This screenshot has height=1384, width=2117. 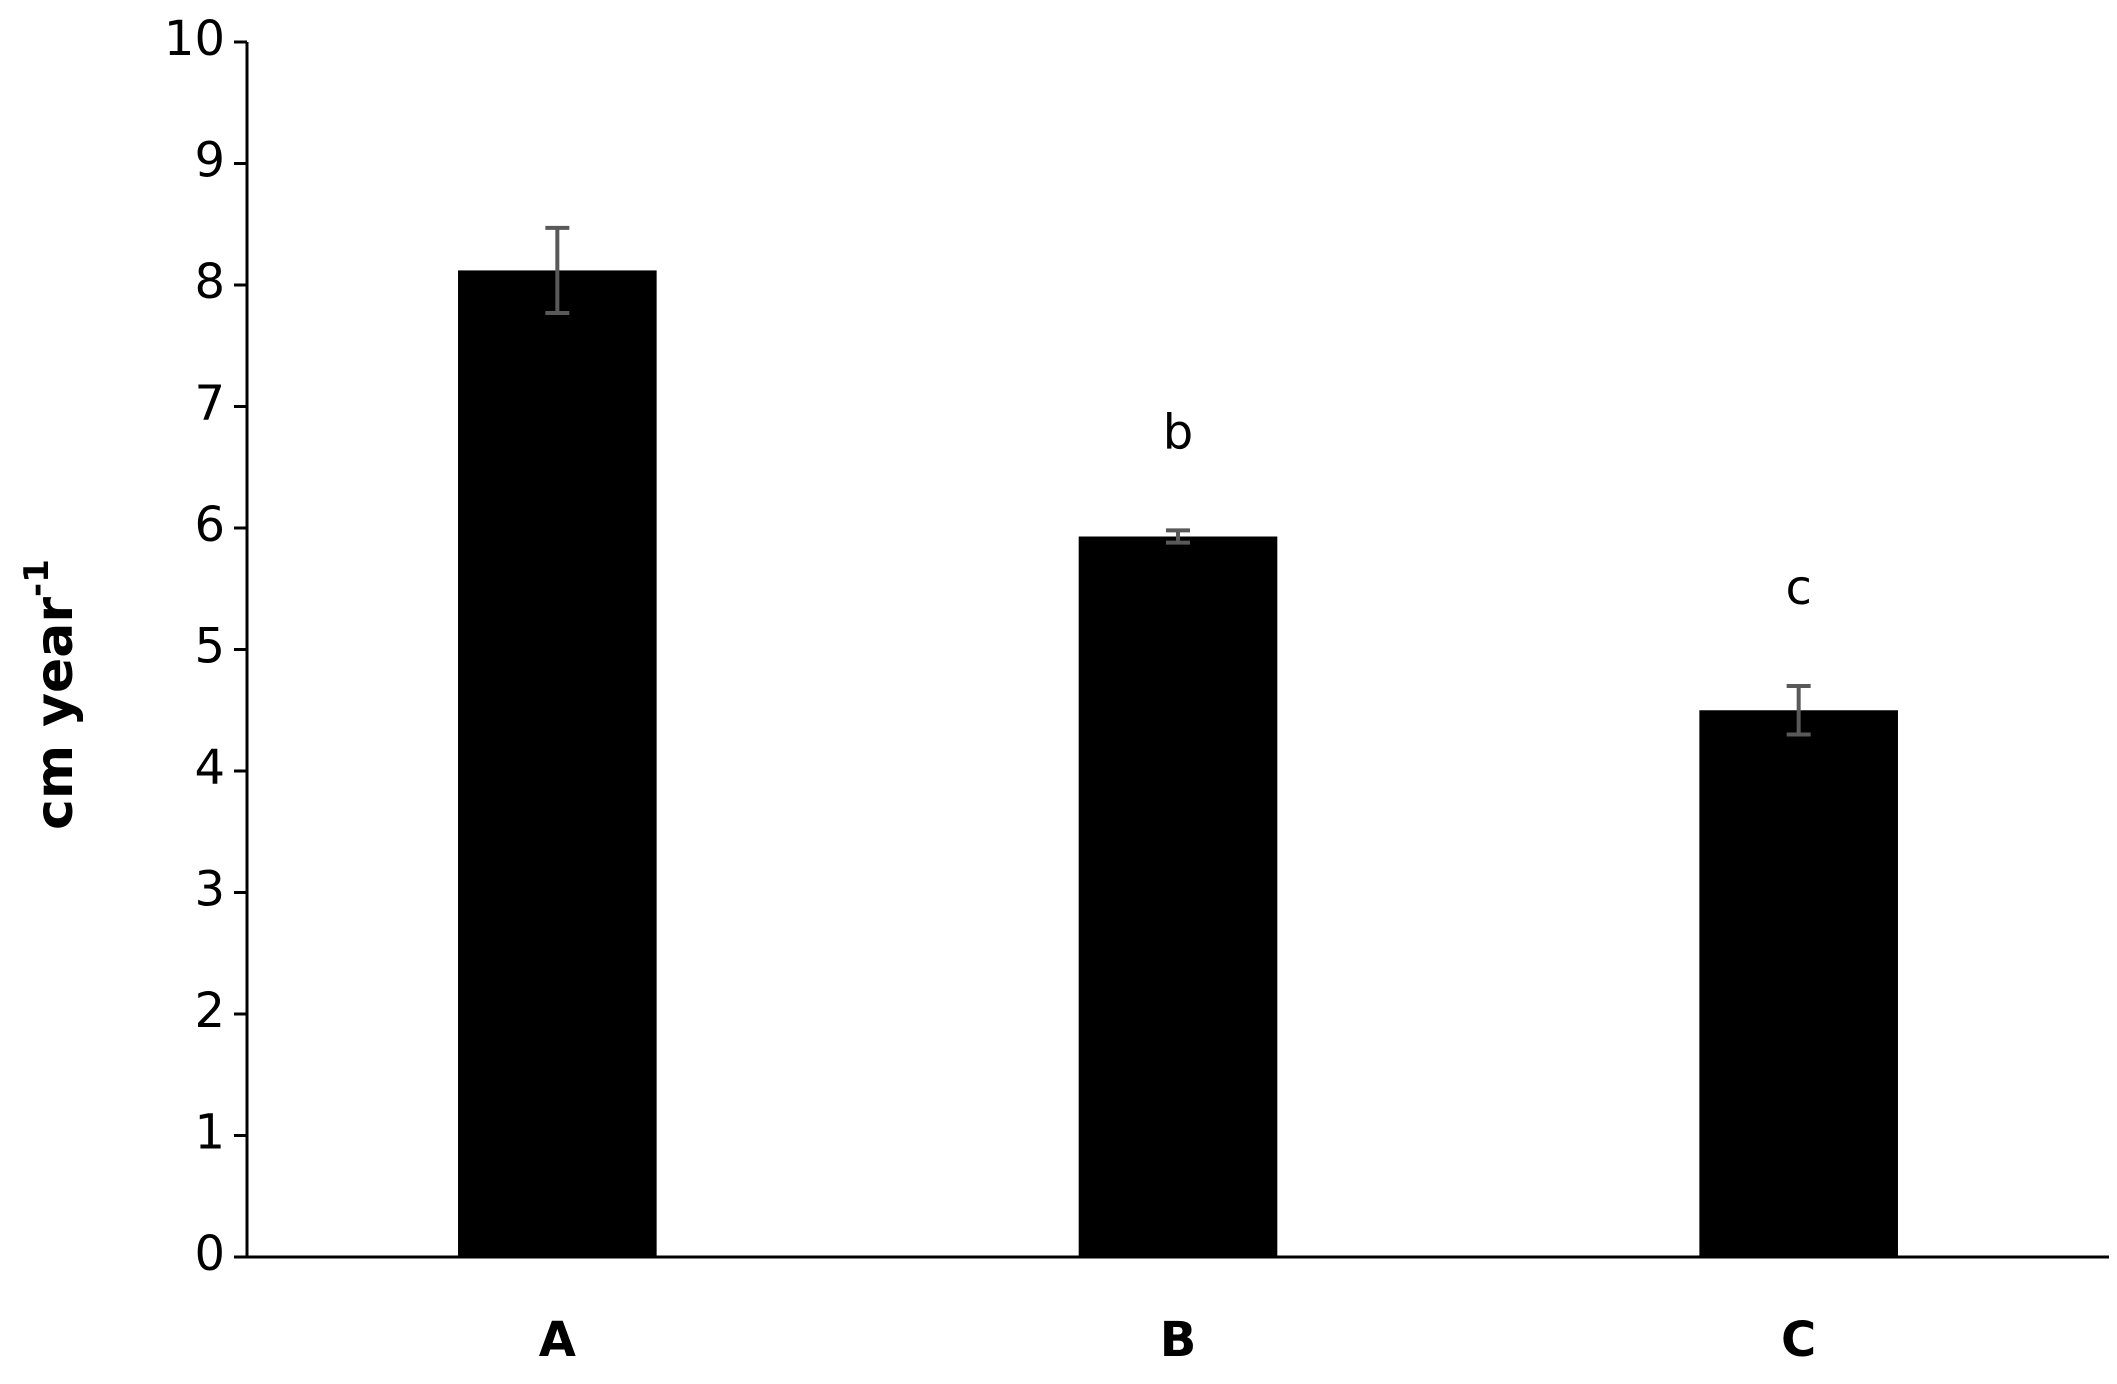 I want to click on y-tick-label: 3, so click(x=209, y=890).